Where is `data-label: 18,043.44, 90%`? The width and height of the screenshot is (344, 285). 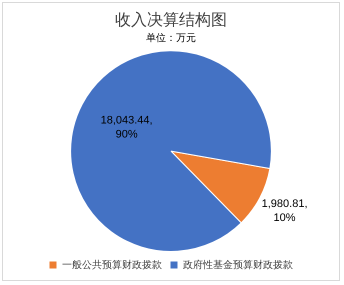
data-label: 18,043.44, 90% is located at coordinates (126, 127).